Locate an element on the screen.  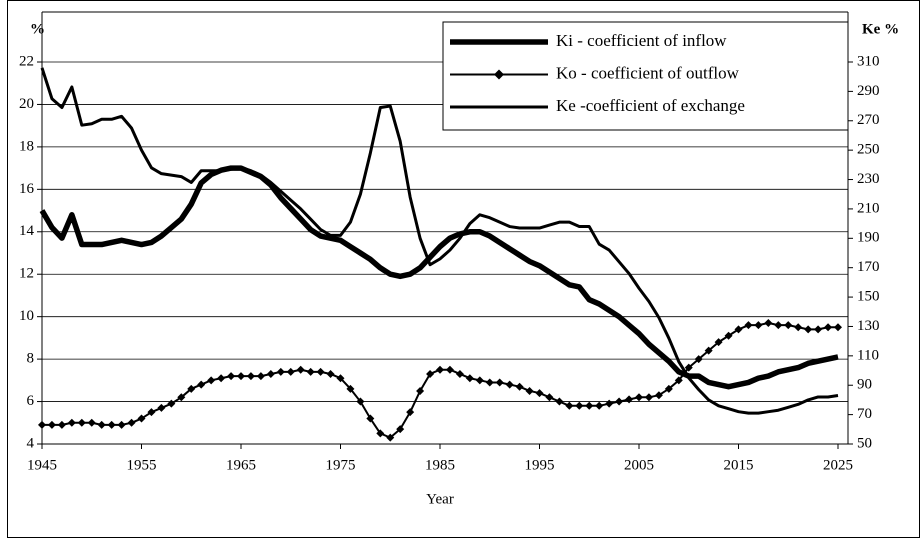
y2-tick-label: 50 is located at coordinates (864, 443).